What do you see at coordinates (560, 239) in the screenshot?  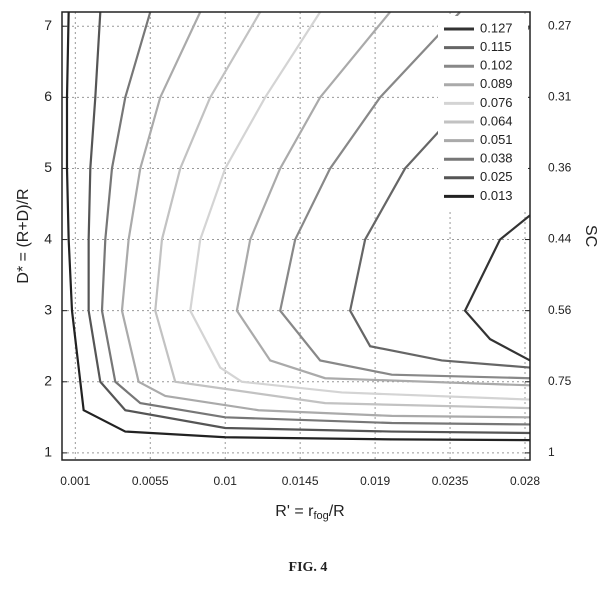 I see `y2-tick-label: 0.44` at bounding box center [560, 239].